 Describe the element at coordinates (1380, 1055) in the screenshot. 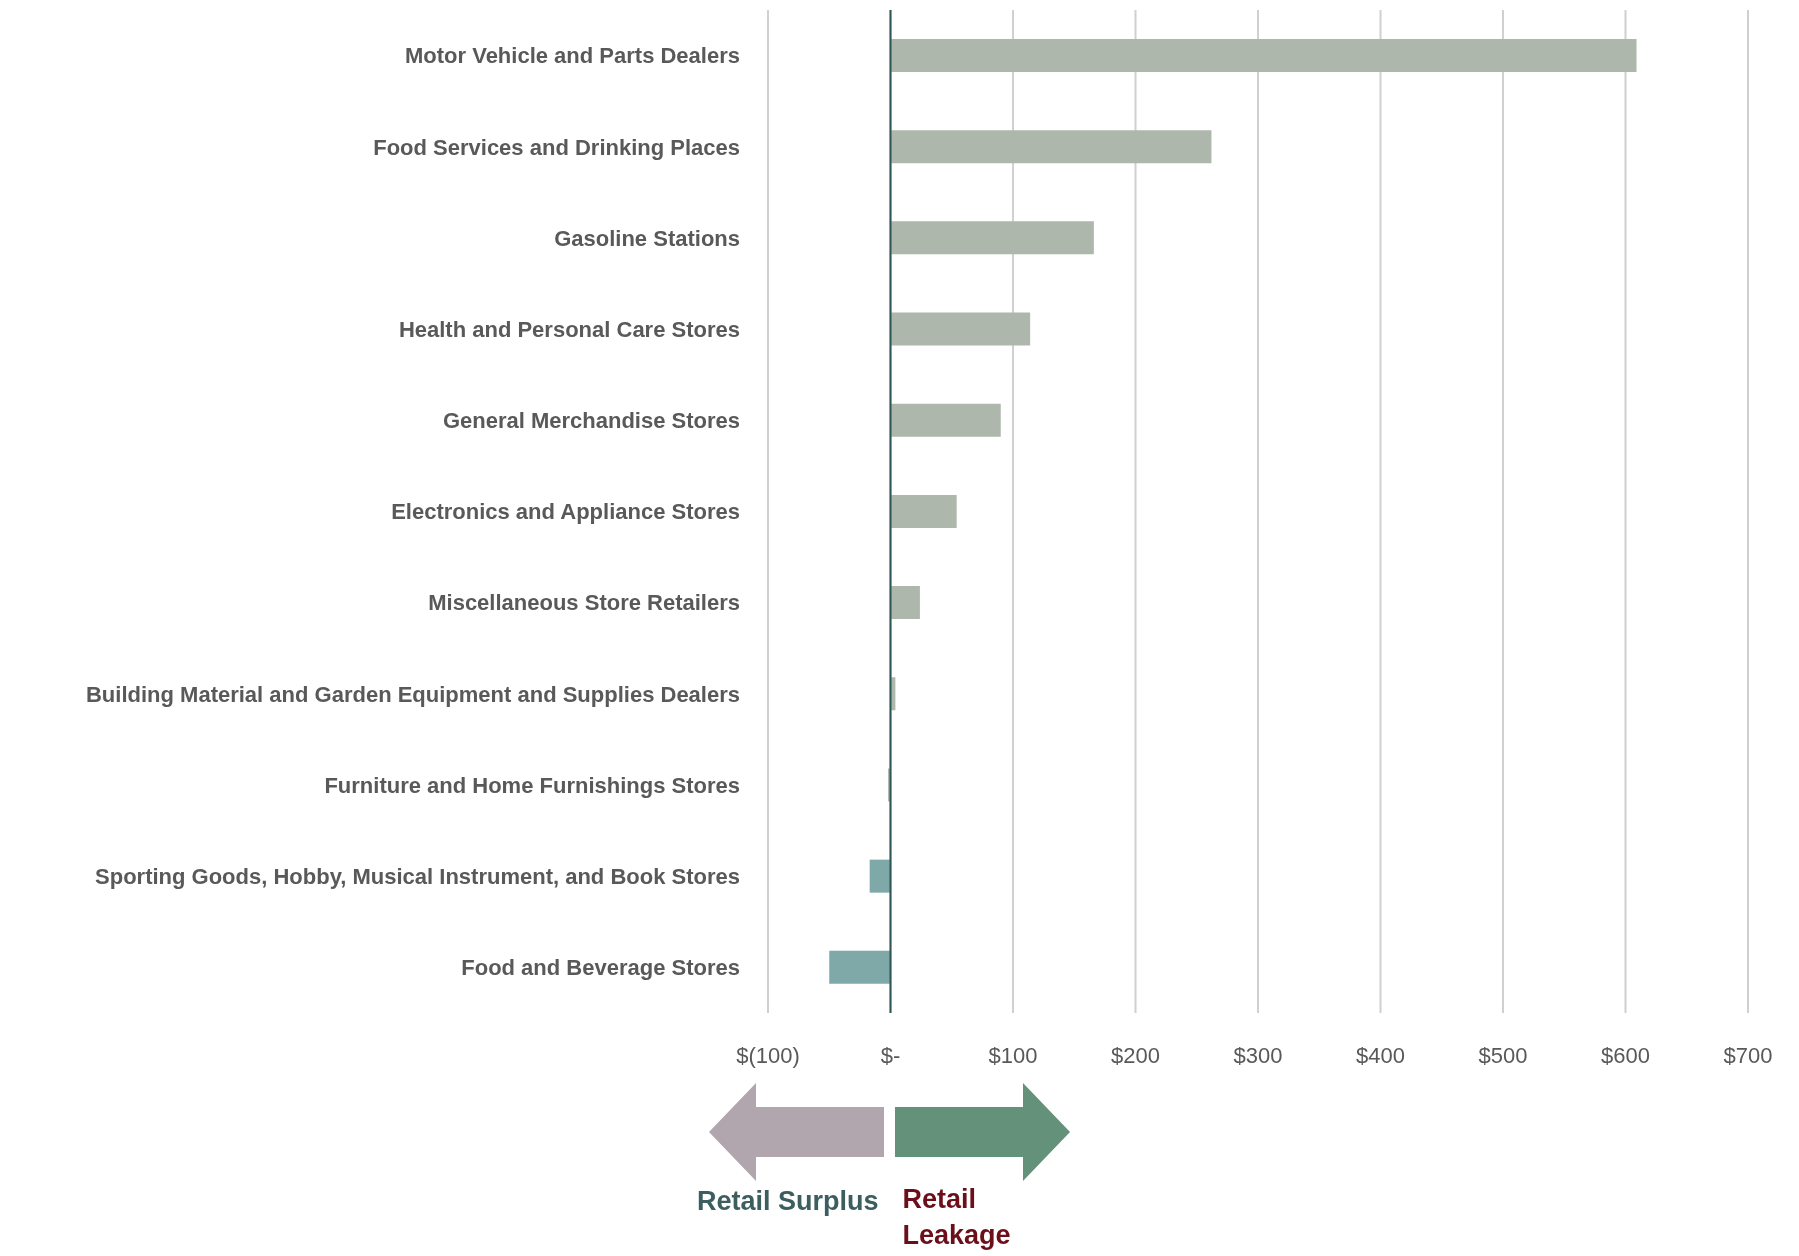

I see `x-tick-label: $400` at that location.